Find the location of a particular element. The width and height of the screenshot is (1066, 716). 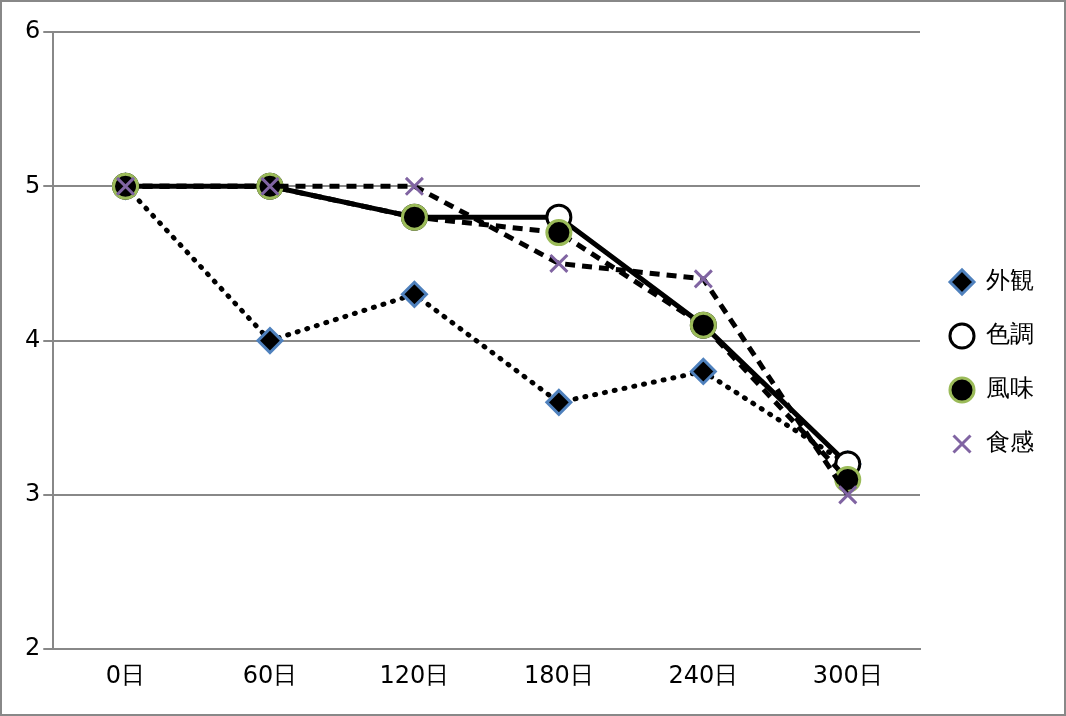

y-tick-label: 3 is located at coordinates (32, 493).